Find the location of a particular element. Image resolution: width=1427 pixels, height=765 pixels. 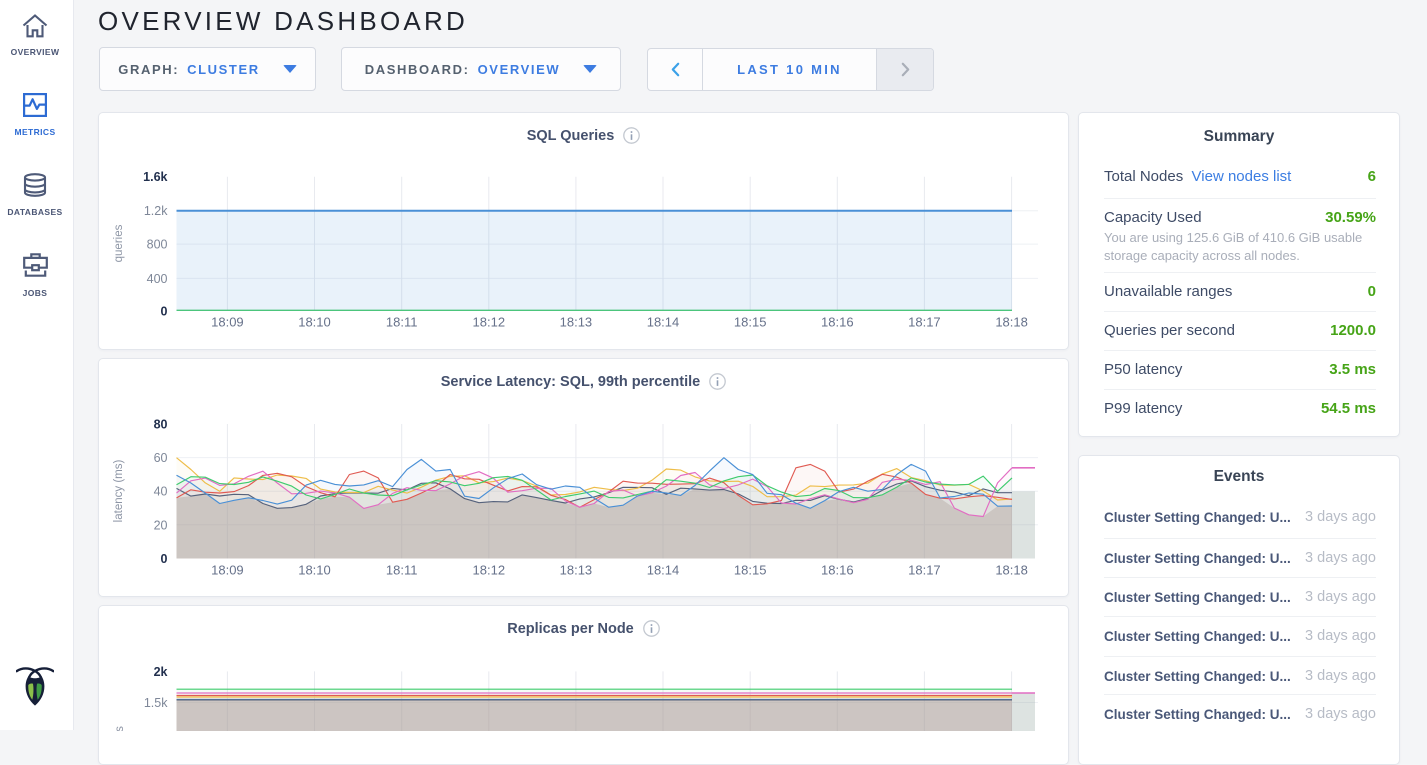

svg-text: 1.5k is located at coordinates (156, 703).